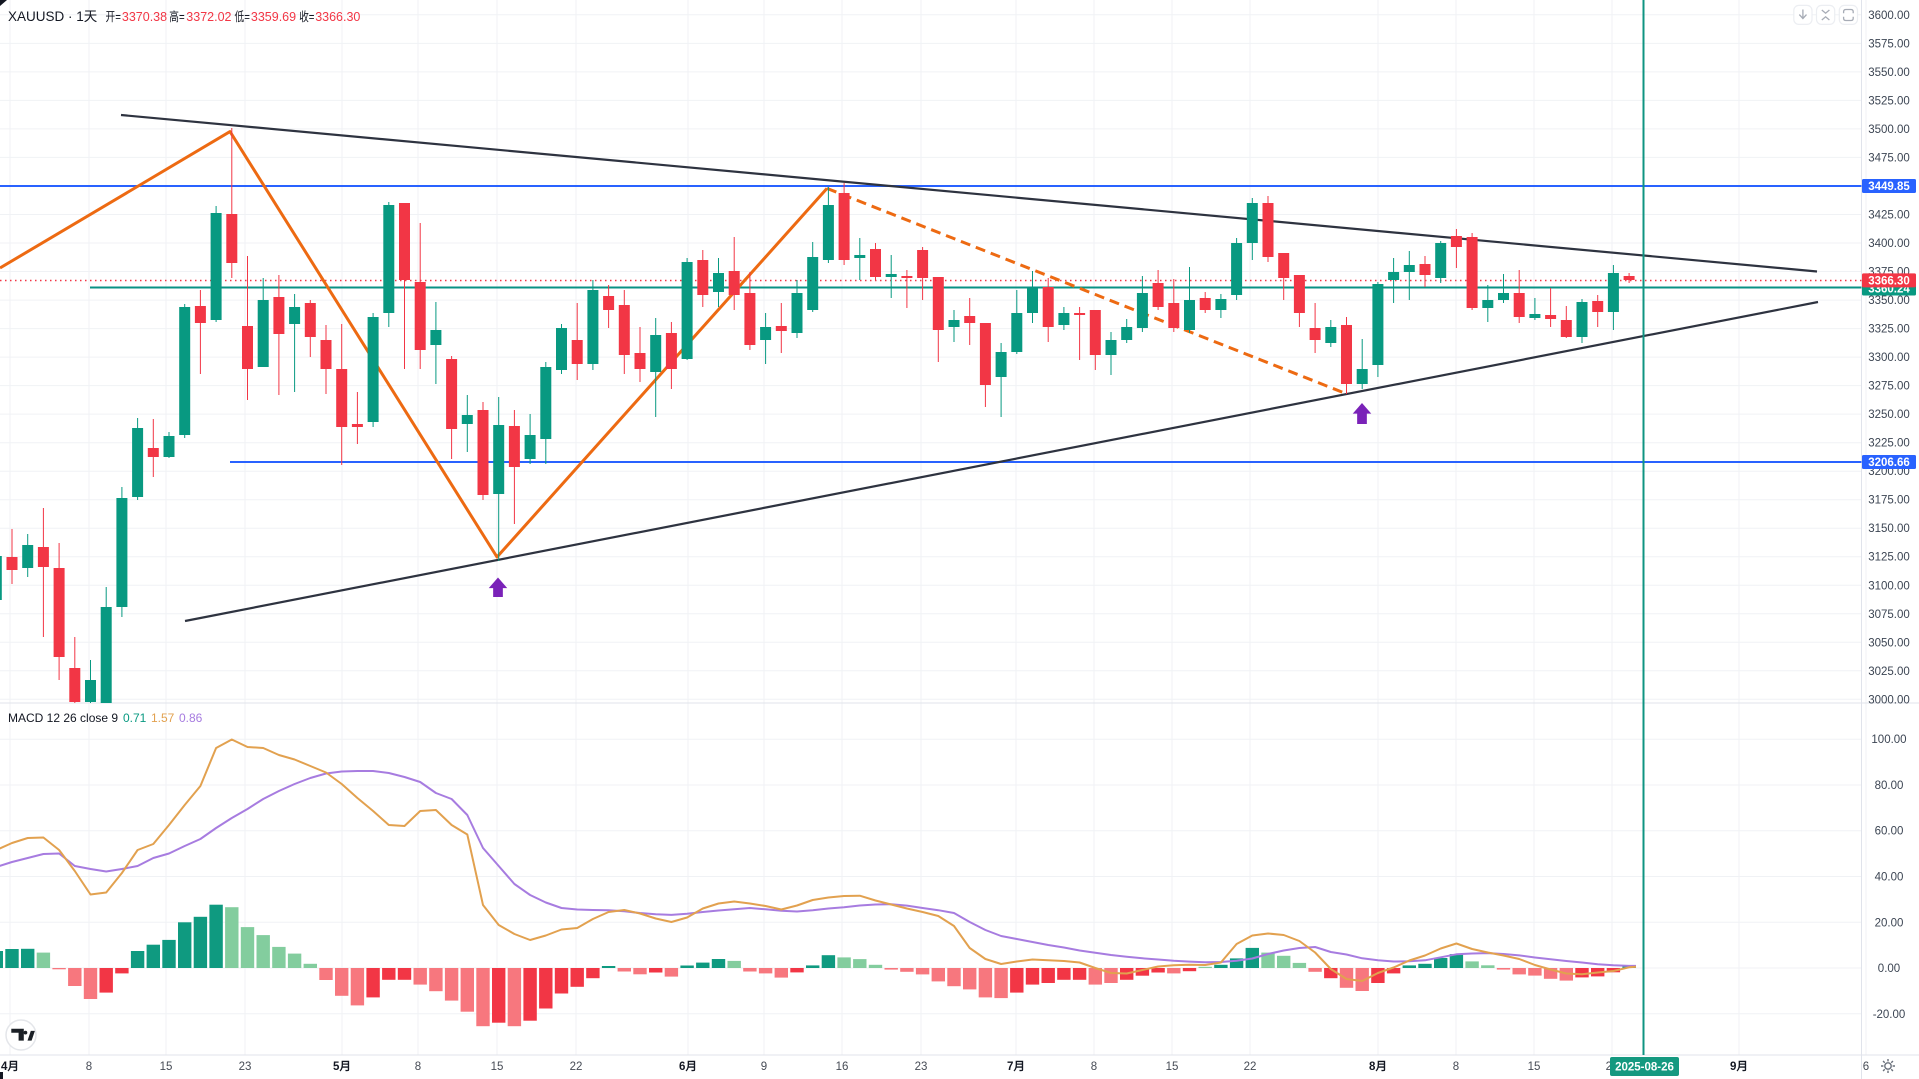  I want to click on svg-text: 3075.00, so click(1889, 615).